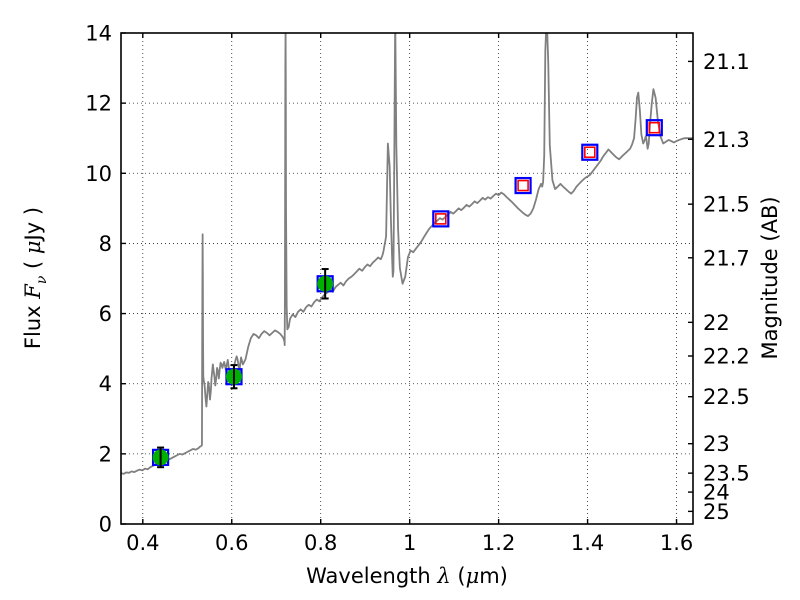  I want to click on x-tick-label: 0.8, so click(320, 543).